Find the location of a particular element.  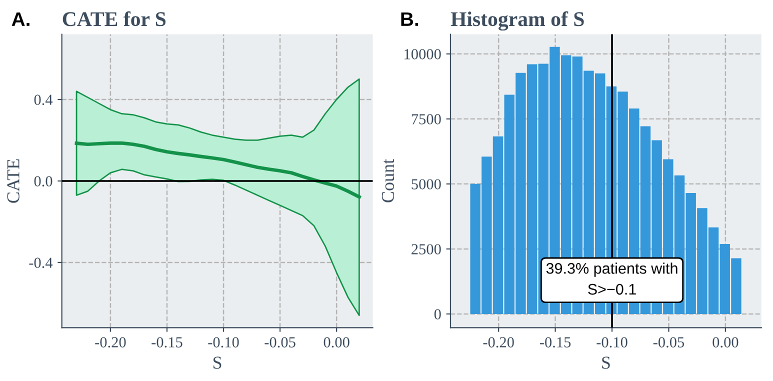

y-tick-label: 10000 is located at coordinates (422, 54).